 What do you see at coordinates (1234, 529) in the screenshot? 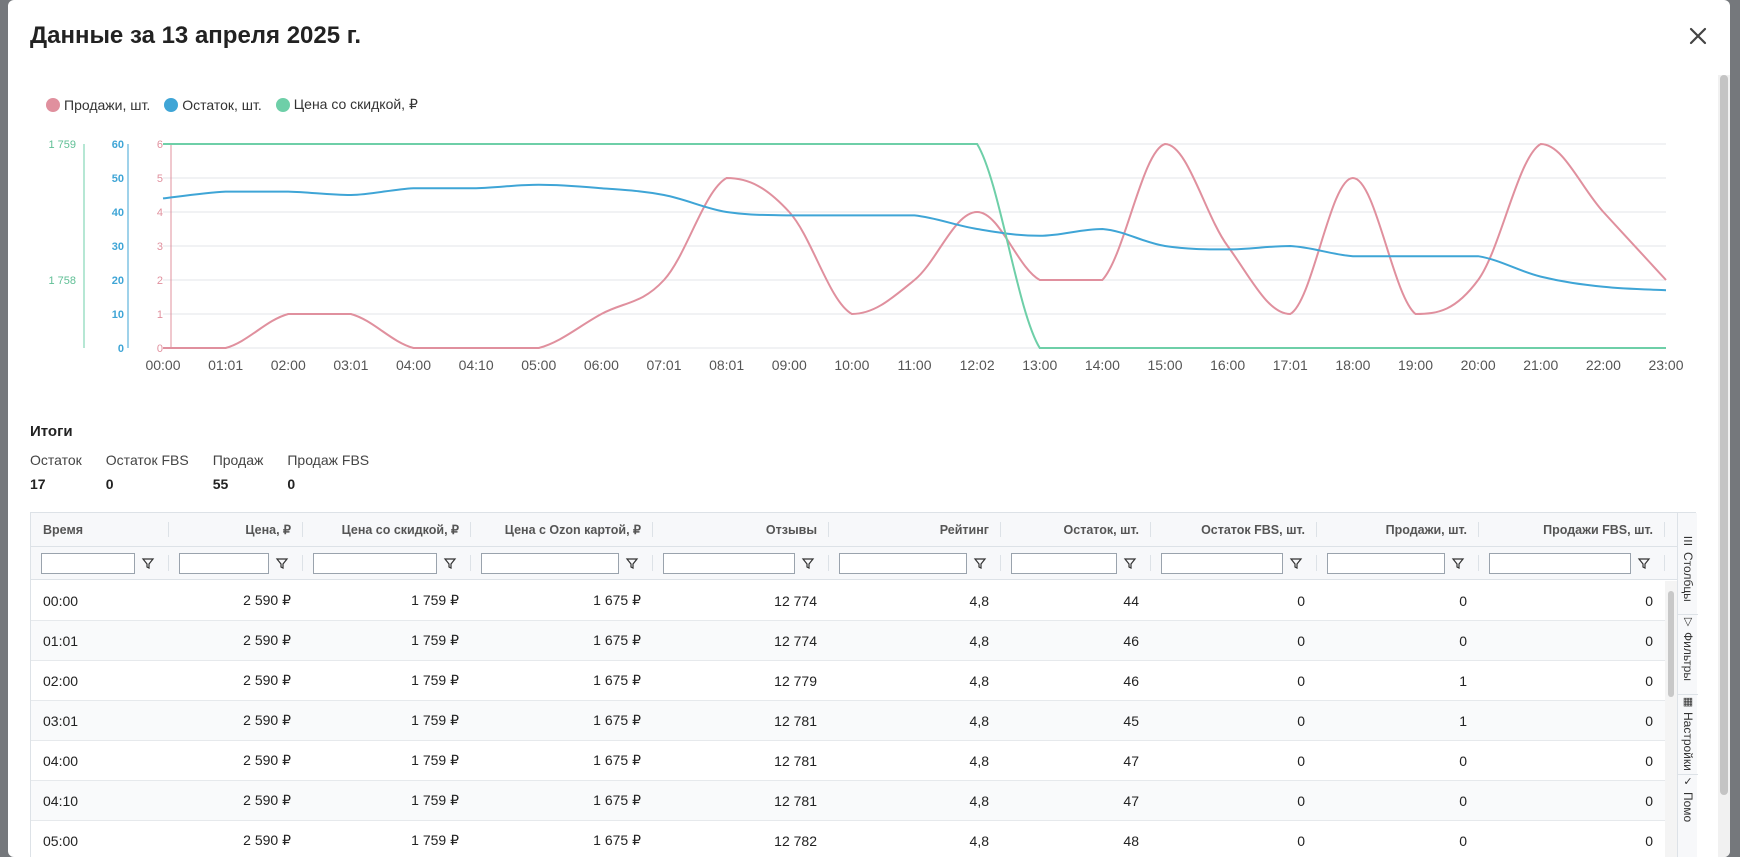
I see `column-header: Остаток FBS, шт.` at bounding box center [1234, 529].